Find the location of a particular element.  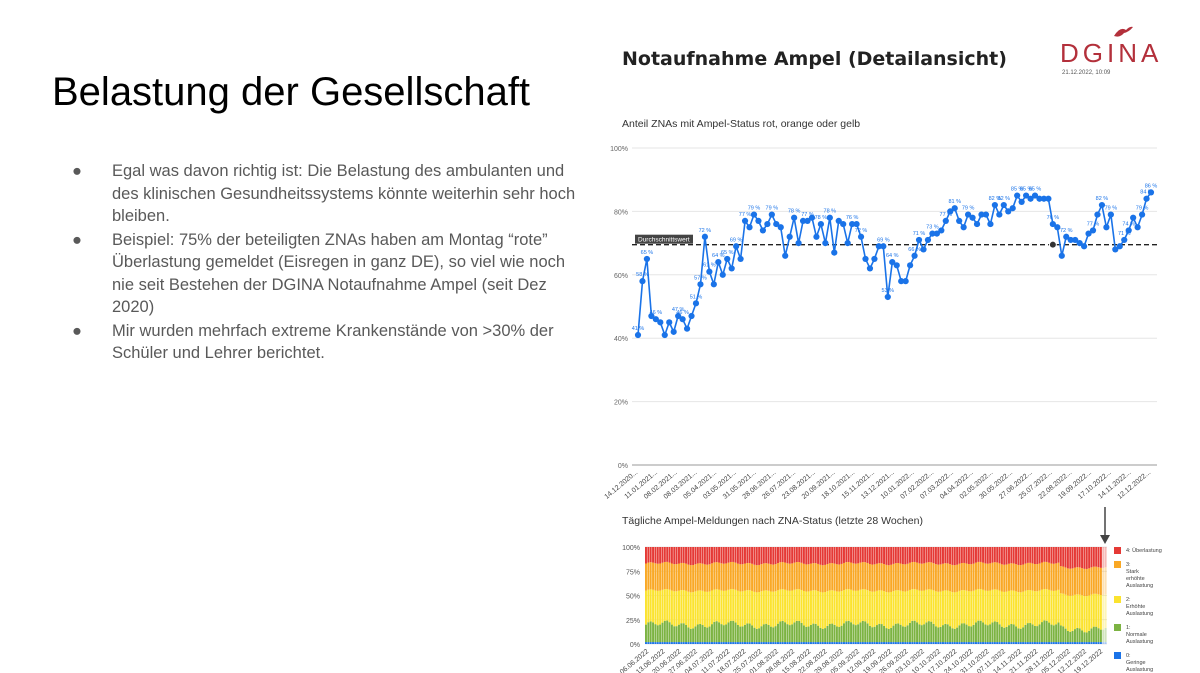

data-label: 65 % is located at coordinates (727, 253).